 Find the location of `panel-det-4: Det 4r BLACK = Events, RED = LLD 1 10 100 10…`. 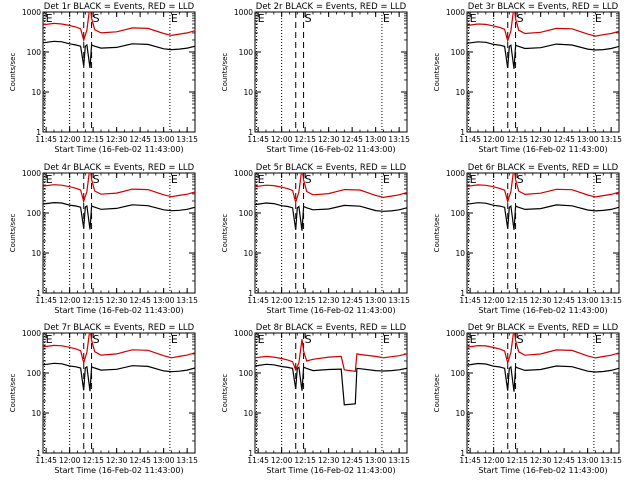

panel-det-4: Det 4r BLACK = Events, RED = LLD 1 10 100 10… is located at coordinates (103, 239).